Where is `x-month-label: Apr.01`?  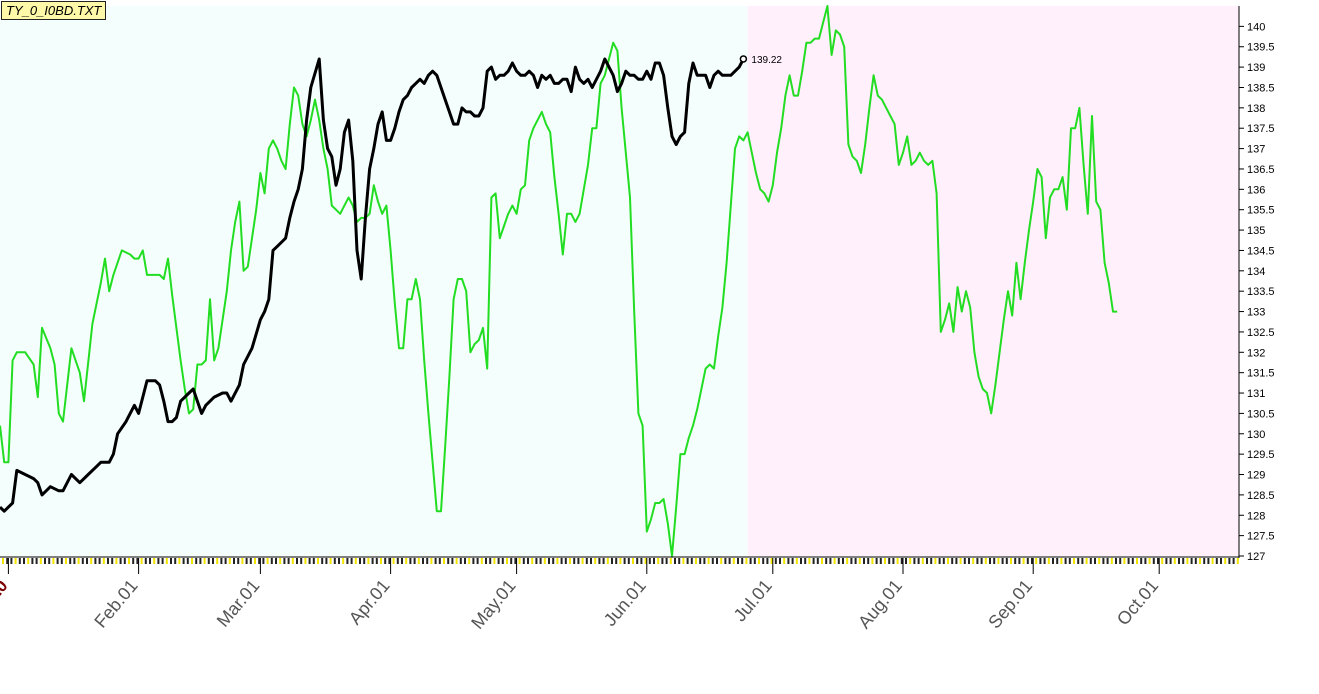 x-month-label: Apr.01 is located at coordinates (369, 602).